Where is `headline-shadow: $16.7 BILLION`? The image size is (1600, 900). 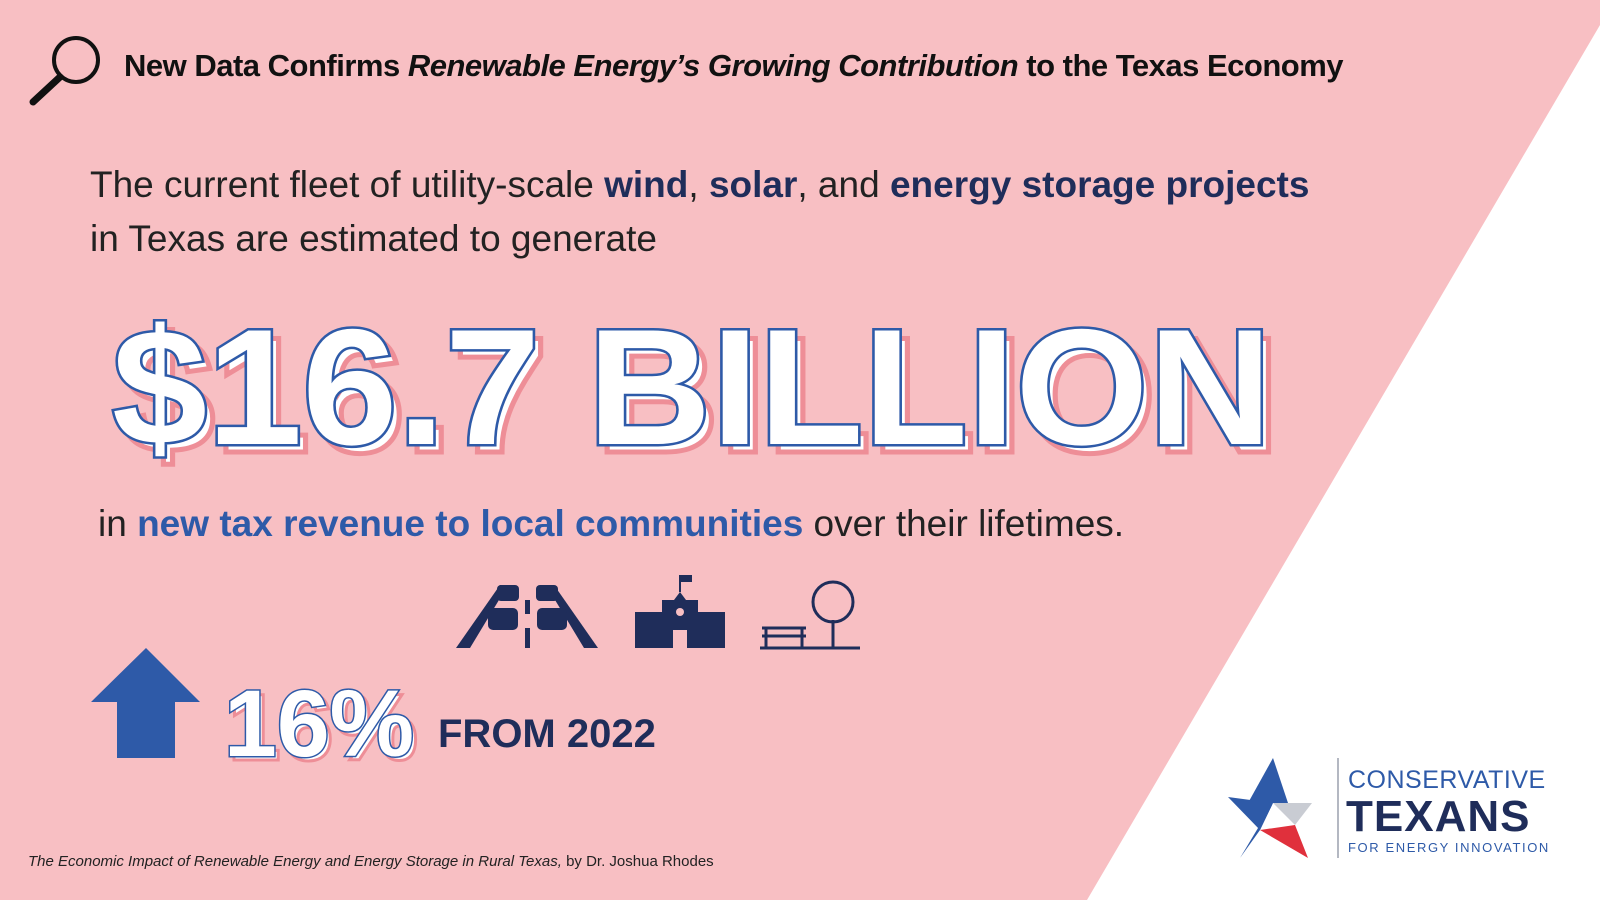
headline-shadow: $16.7 BILLION is located at coordinates (700, 395).